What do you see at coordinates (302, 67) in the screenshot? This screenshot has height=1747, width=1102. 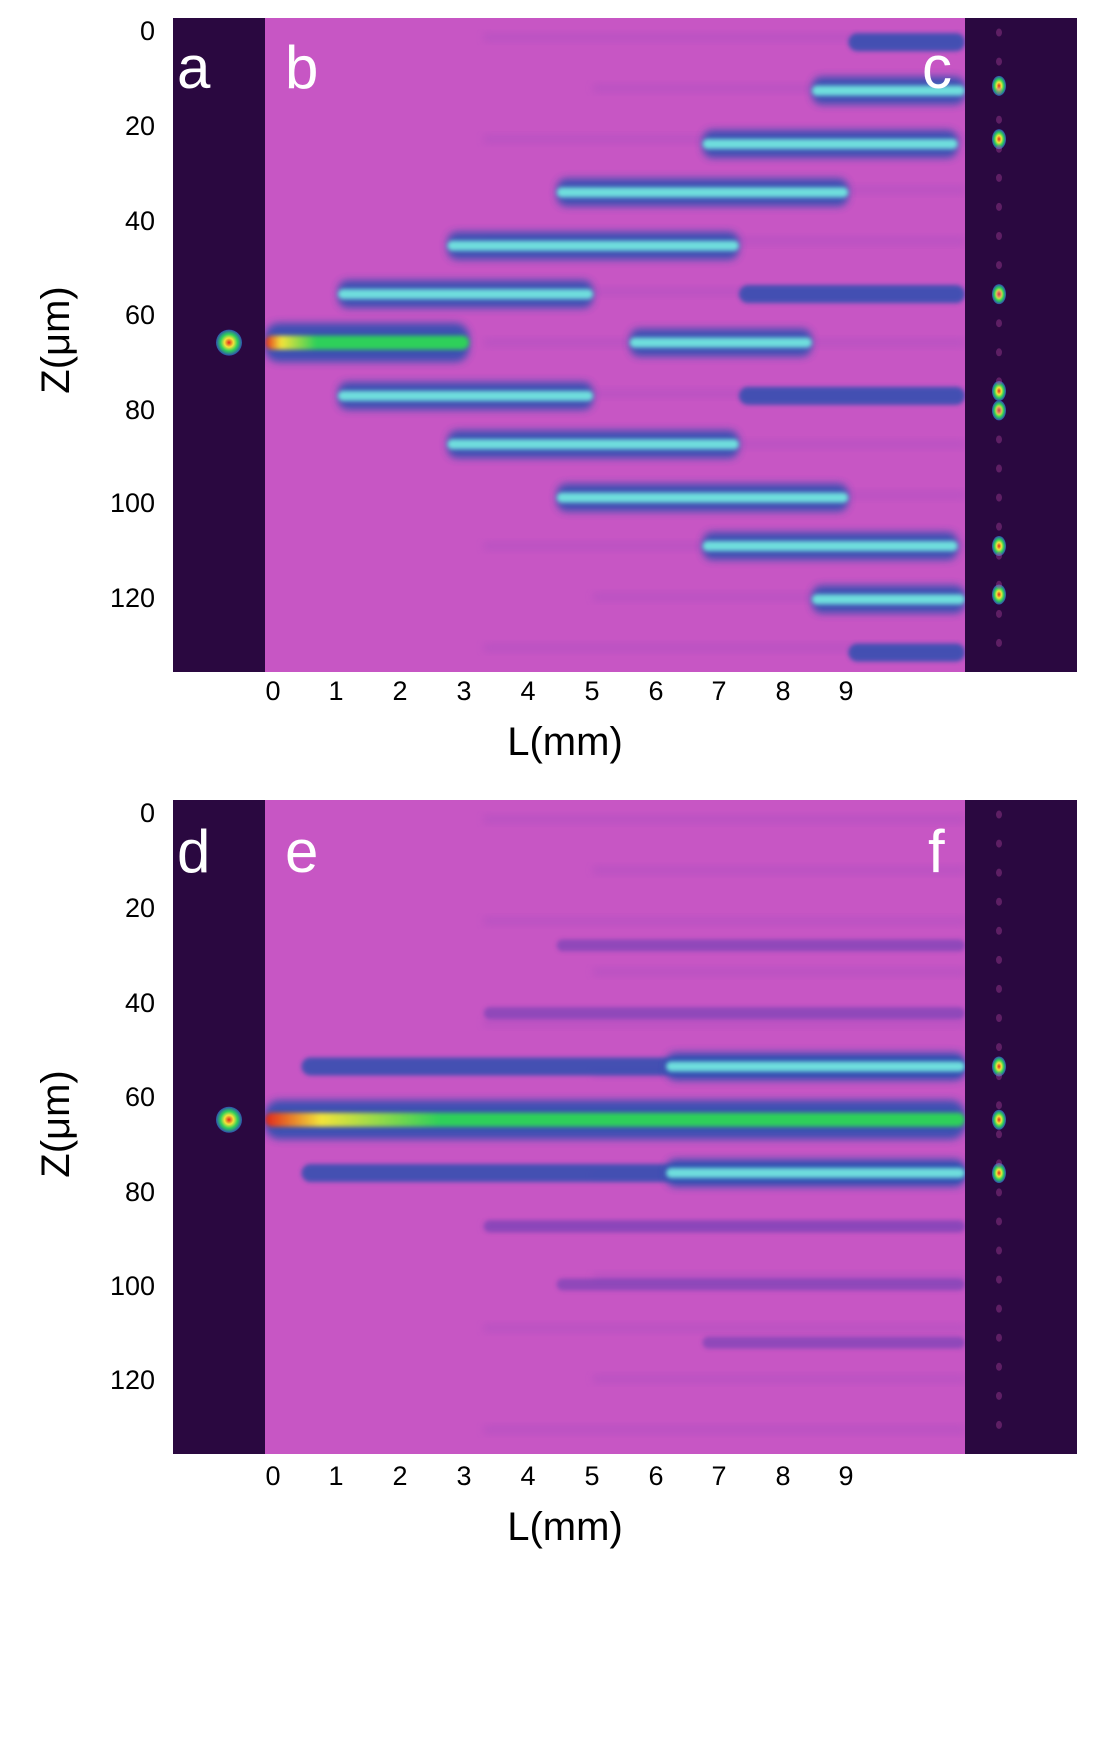 I see `panel-label-b: b` at bounding box center [302, 67].